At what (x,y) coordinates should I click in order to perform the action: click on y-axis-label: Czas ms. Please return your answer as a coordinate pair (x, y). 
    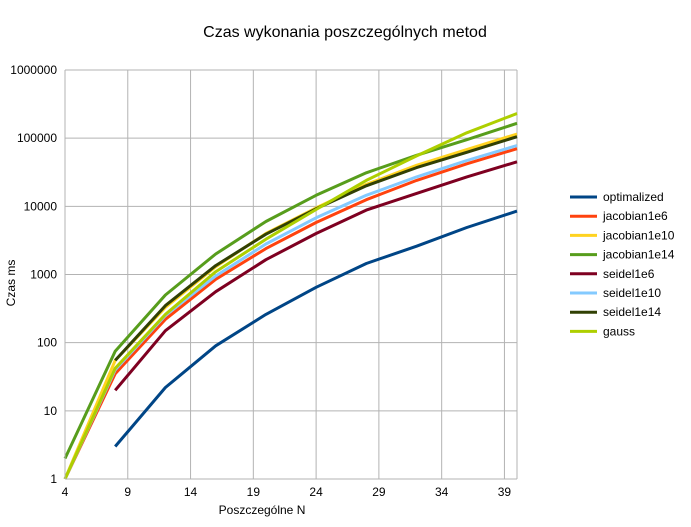
    Looking at the image, I should click on (11, 283).